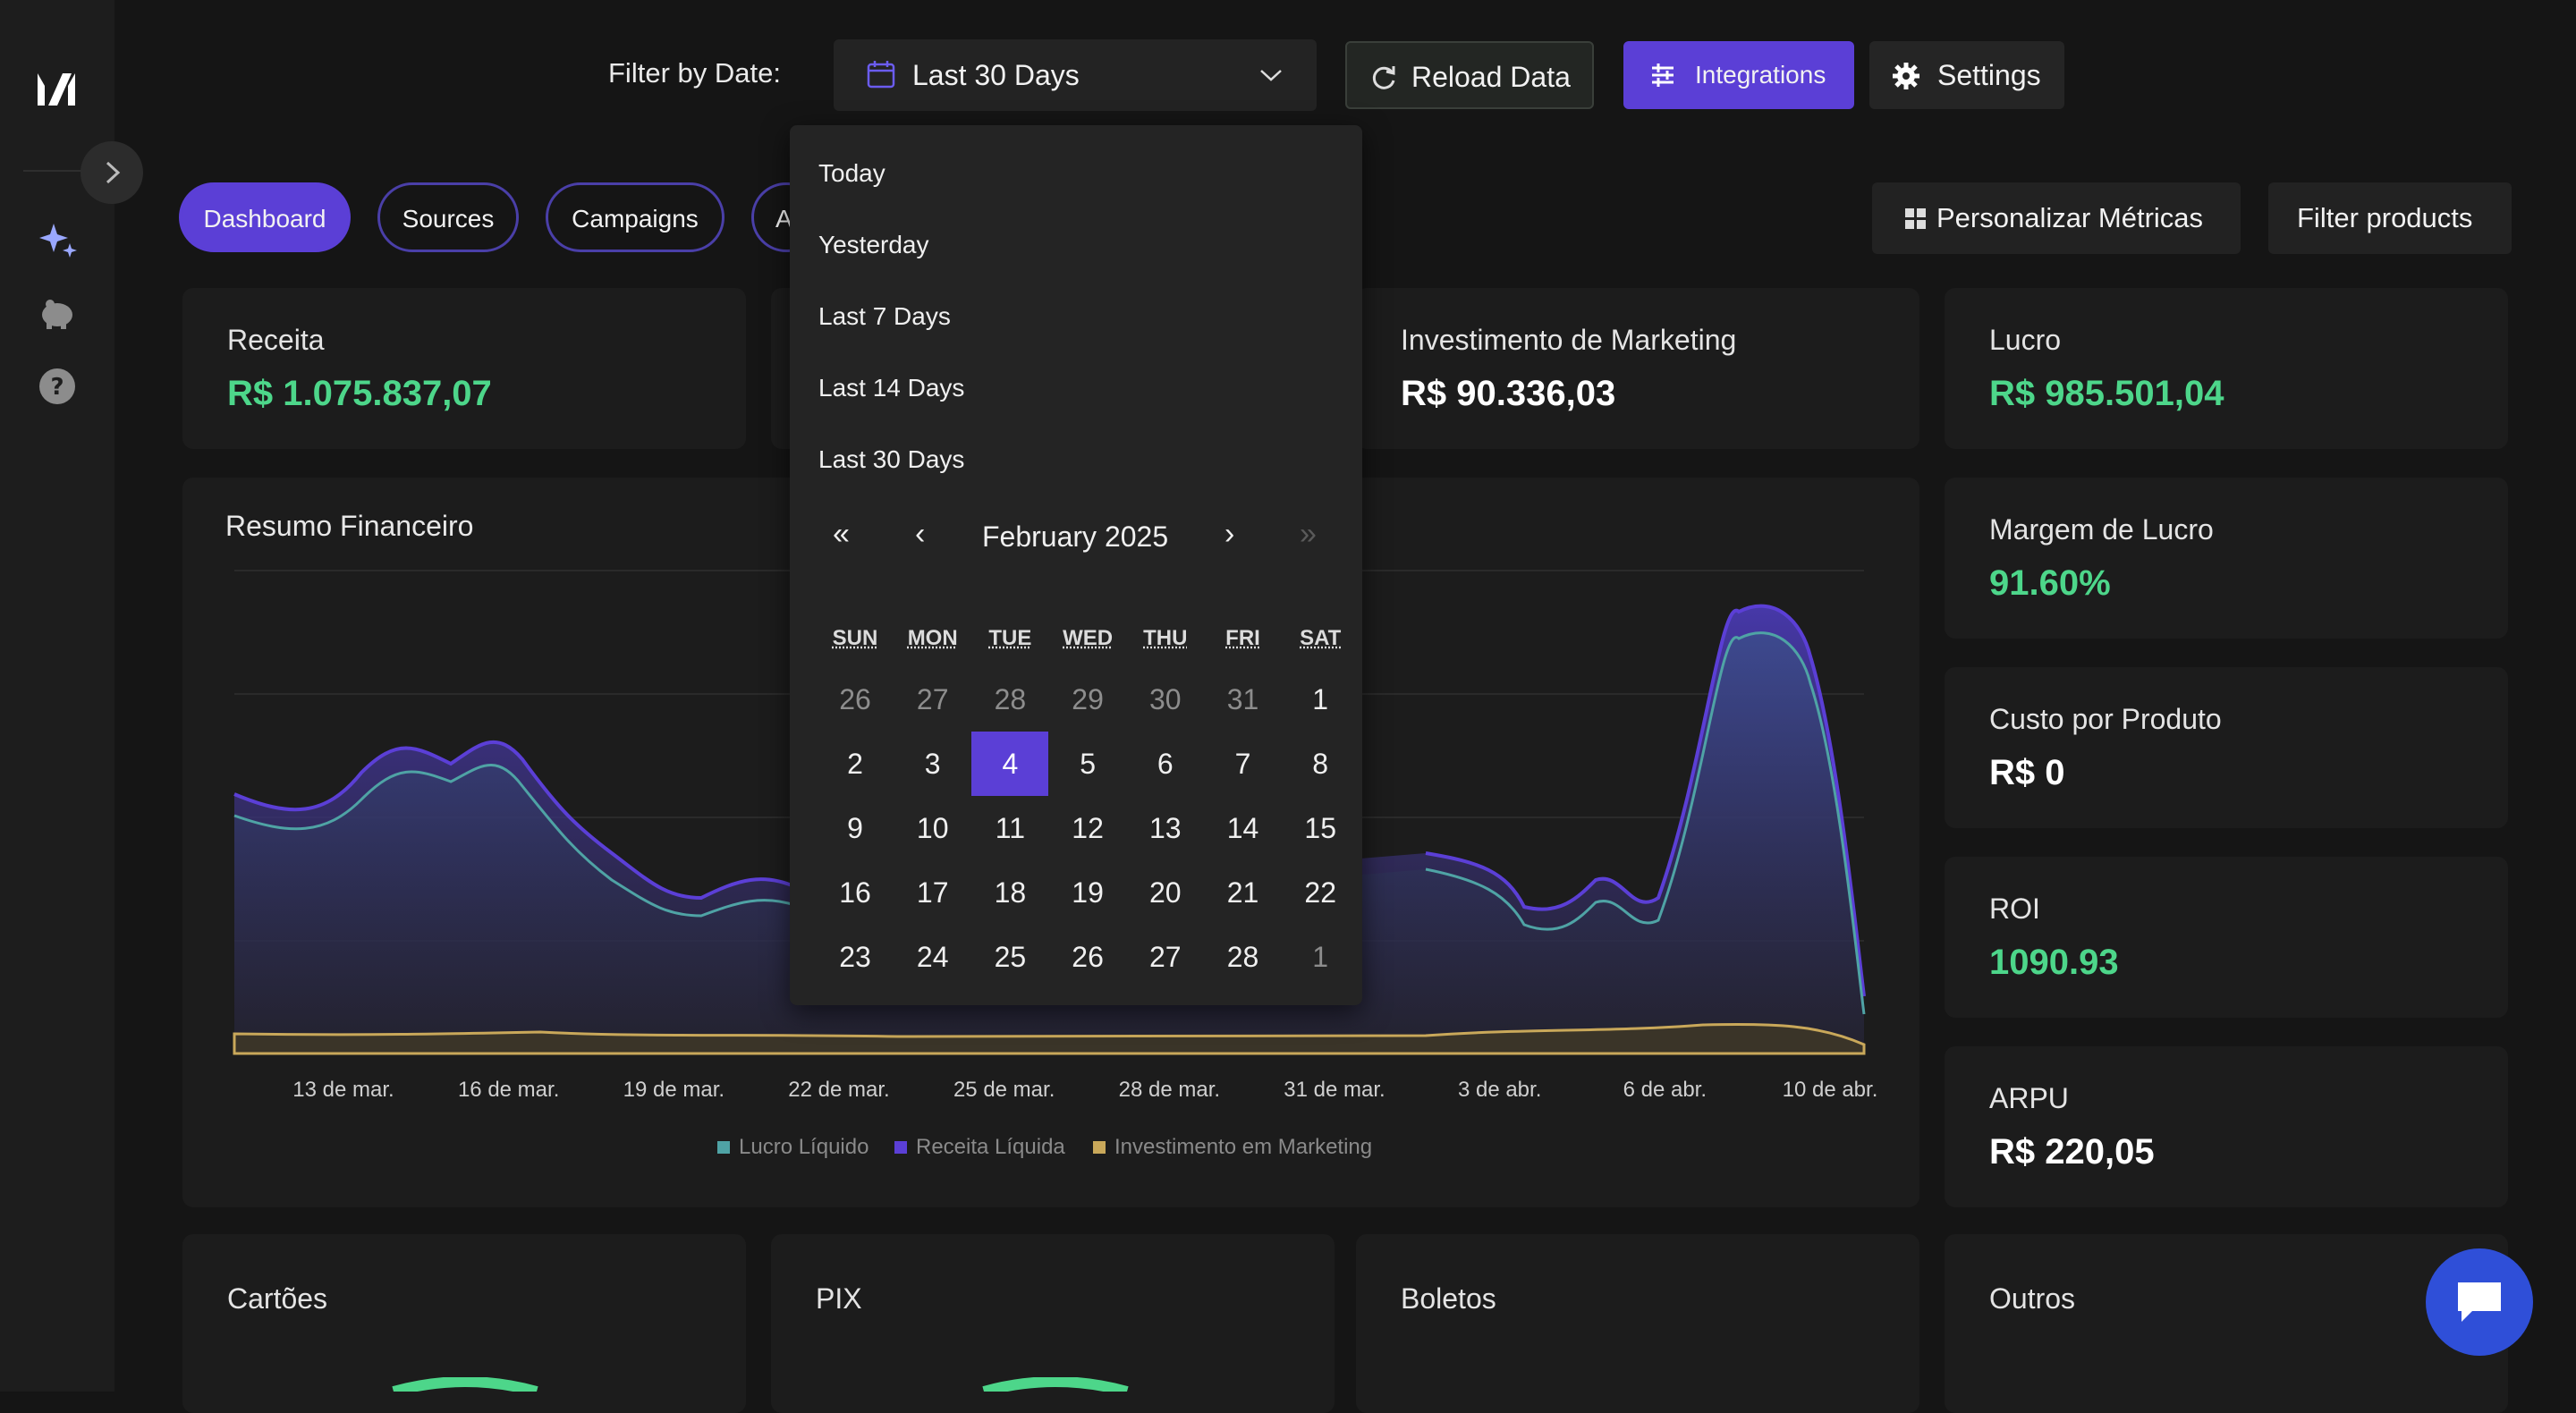  What do you see at coordinates (1229, 534) in the screenshot?
I see `next-month-button: ›` at bounding box center [1229, 534].